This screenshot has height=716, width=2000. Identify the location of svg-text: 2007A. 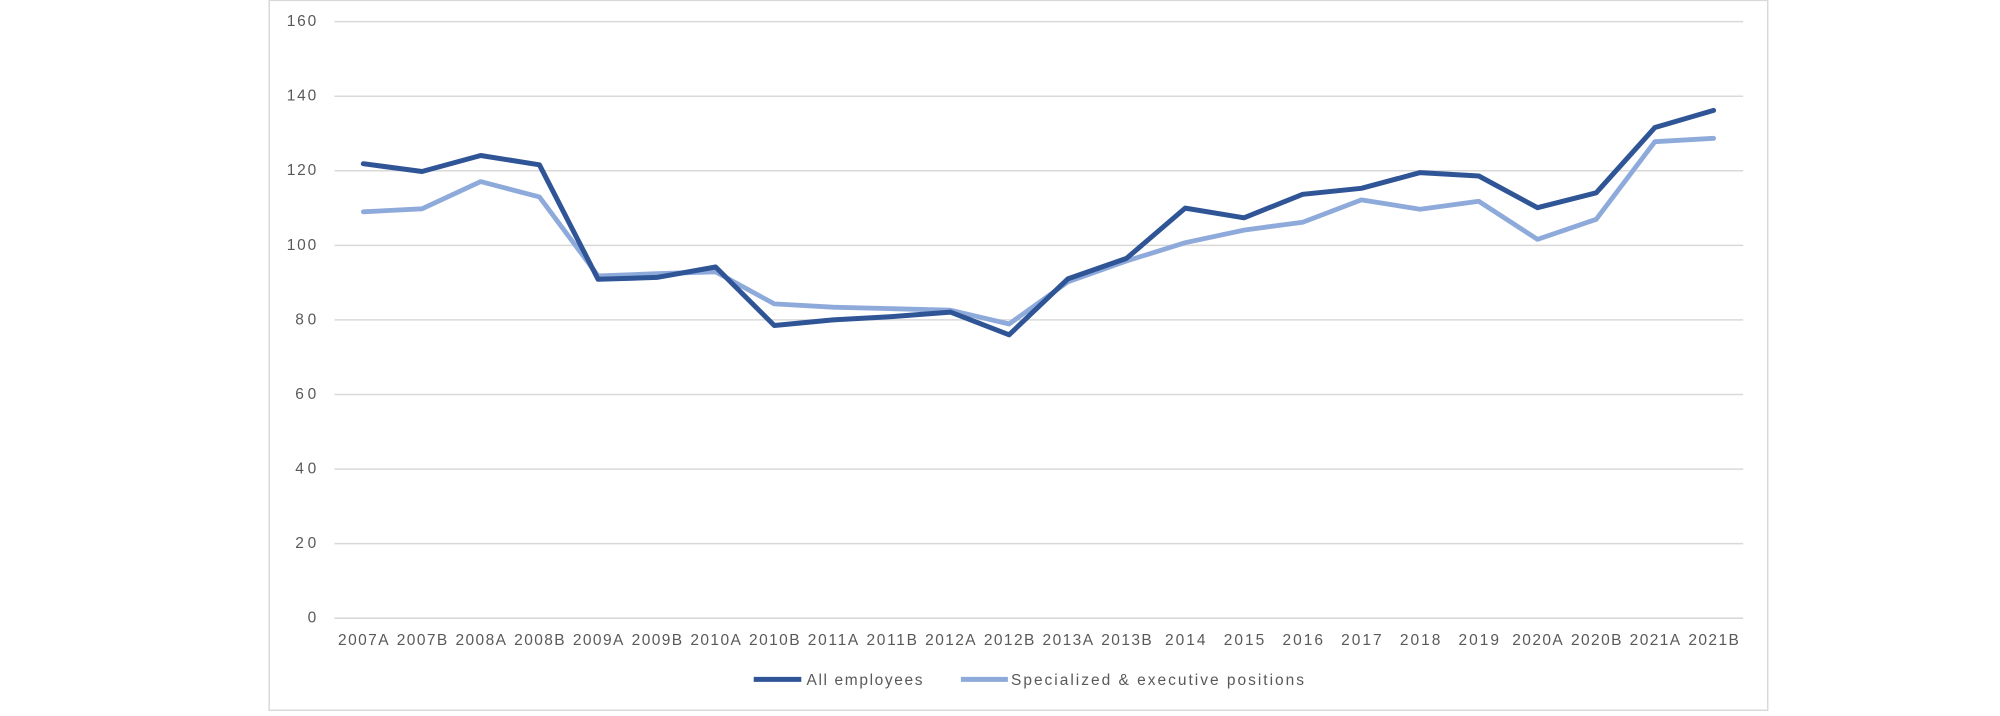
(363, 640).